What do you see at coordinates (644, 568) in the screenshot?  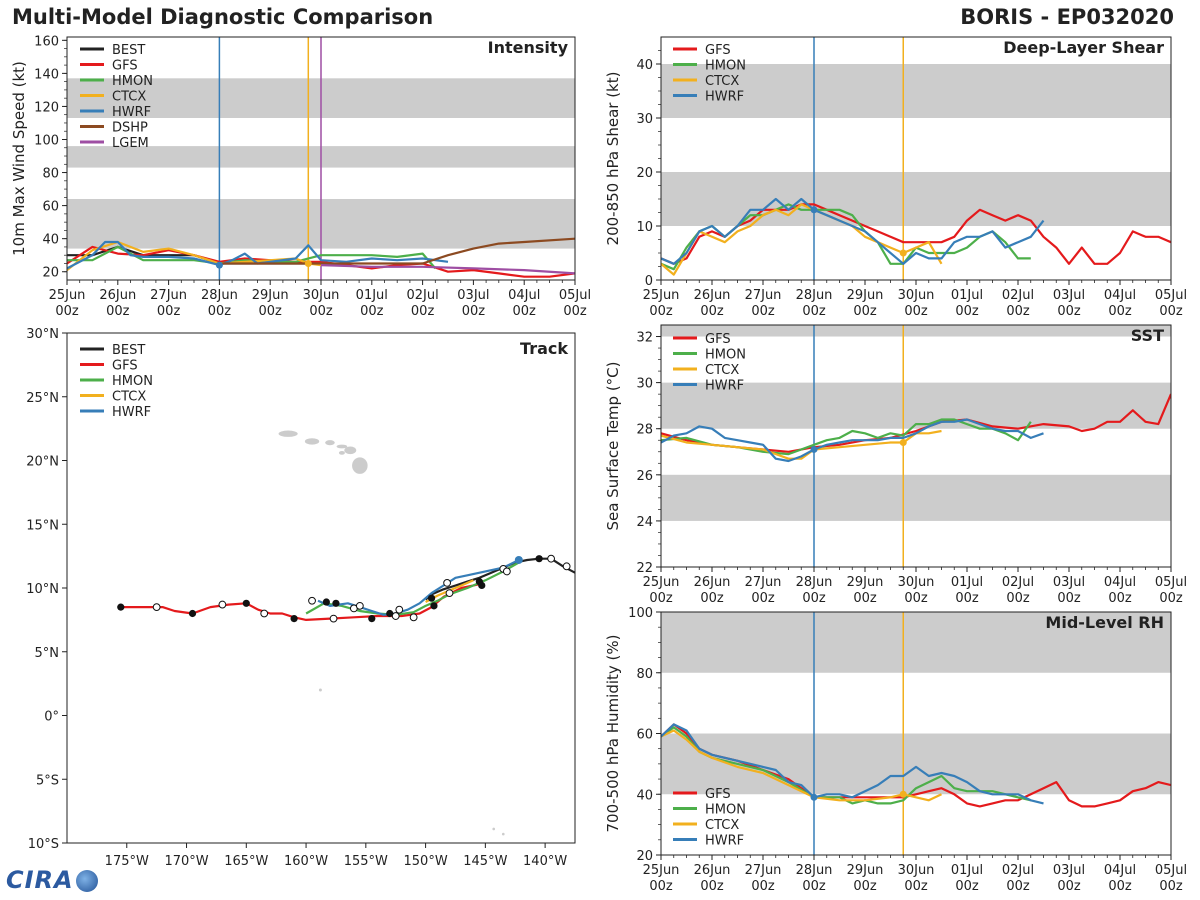 I see `y-tick-label: 22` at bounding box center [644, 568].